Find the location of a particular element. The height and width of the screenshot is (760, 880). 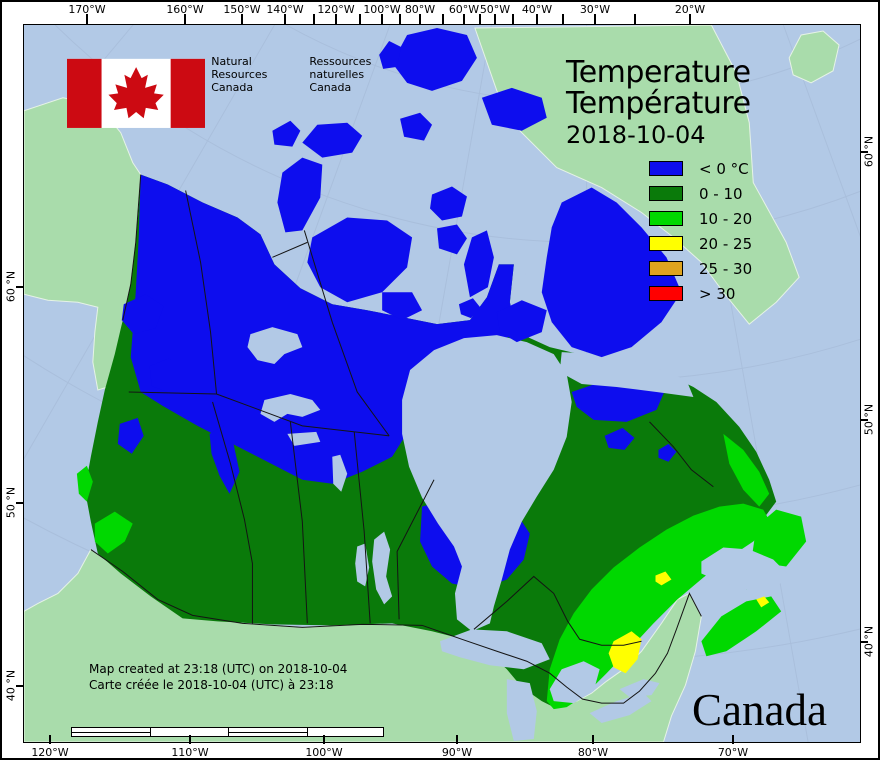

great-bear-lake is located at coordinates (275, 346).